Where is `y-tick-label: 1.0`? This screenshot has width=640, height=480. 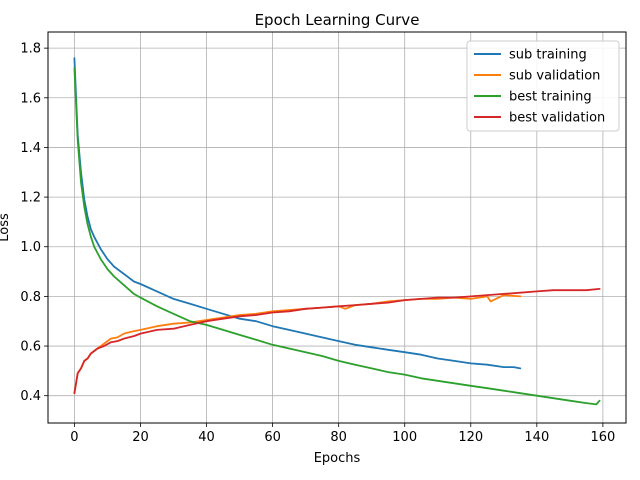 y-tick-label: 1.0 is located at coordinates (30, 247).